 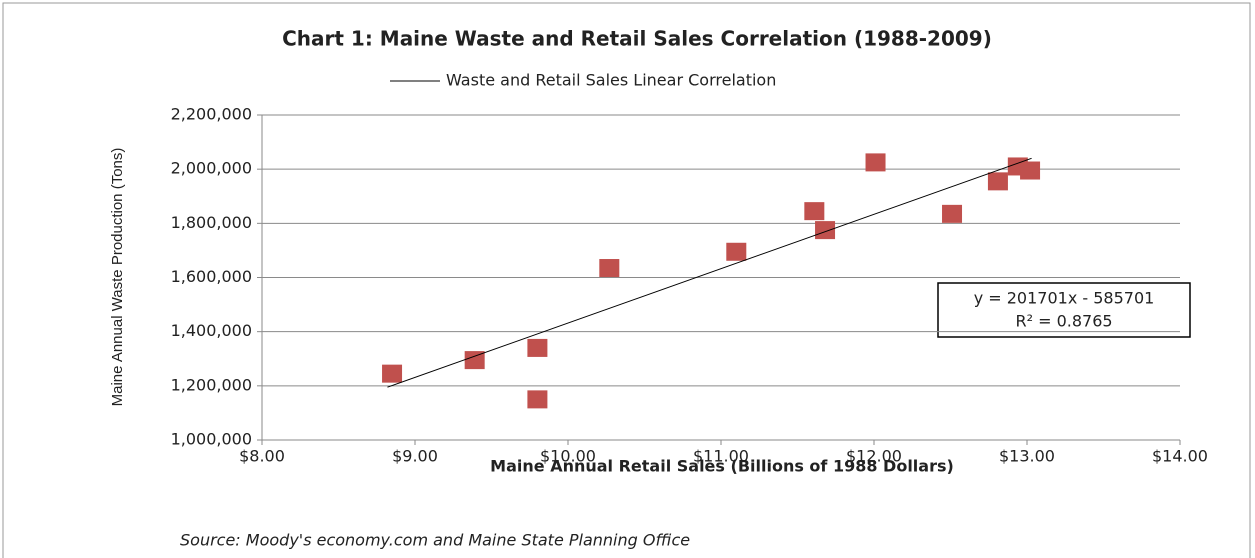 I want to click on y-tick-label: 1,400,000, so click(x=211, y=330).